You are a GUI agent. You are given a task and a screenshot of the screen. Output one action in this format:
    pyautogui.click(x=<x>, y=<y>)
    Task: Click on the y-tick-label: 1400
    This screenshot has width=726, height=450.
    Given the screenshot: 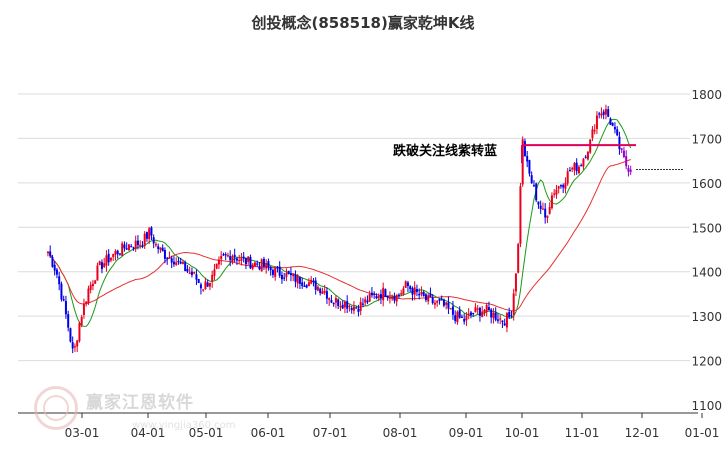 What is the action you would take?
    pyautogui.click(x=706, y=273)
    